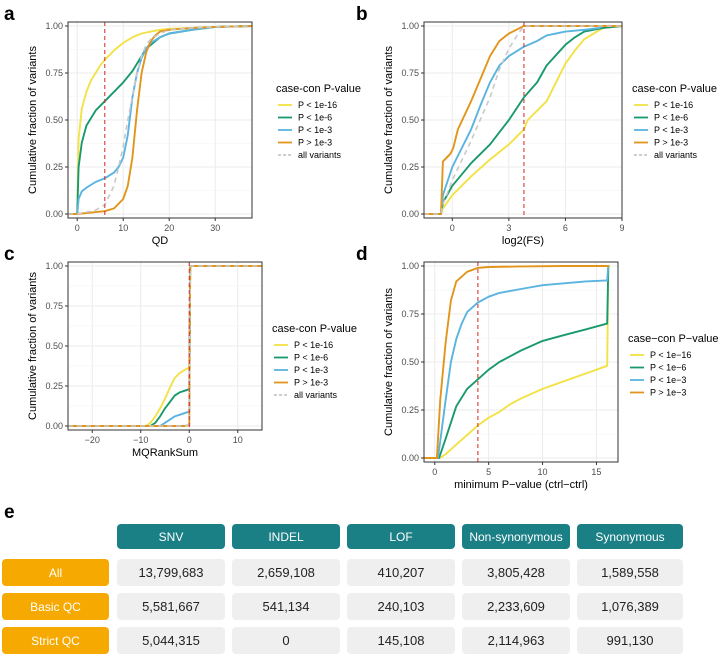 The width and height of the screenshot is (720, 655). I want to click on column-header-nonsynonymous: Non-synonymous, so click(516, 536).